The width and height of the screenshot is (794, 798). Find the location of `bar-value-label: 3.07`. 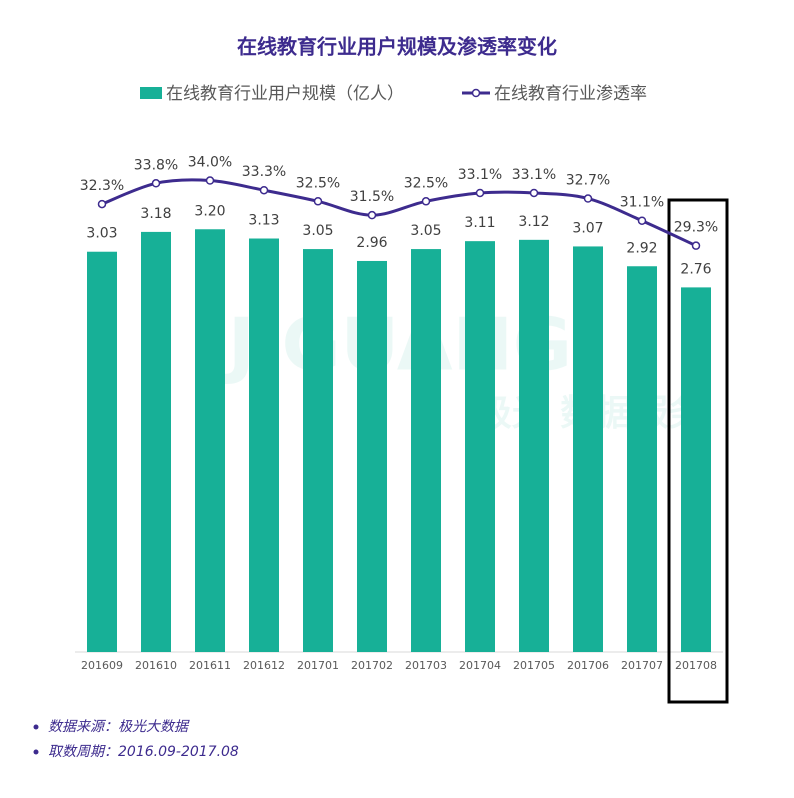

bar-value-label: 3.07 is located at coordinates (587, 228).